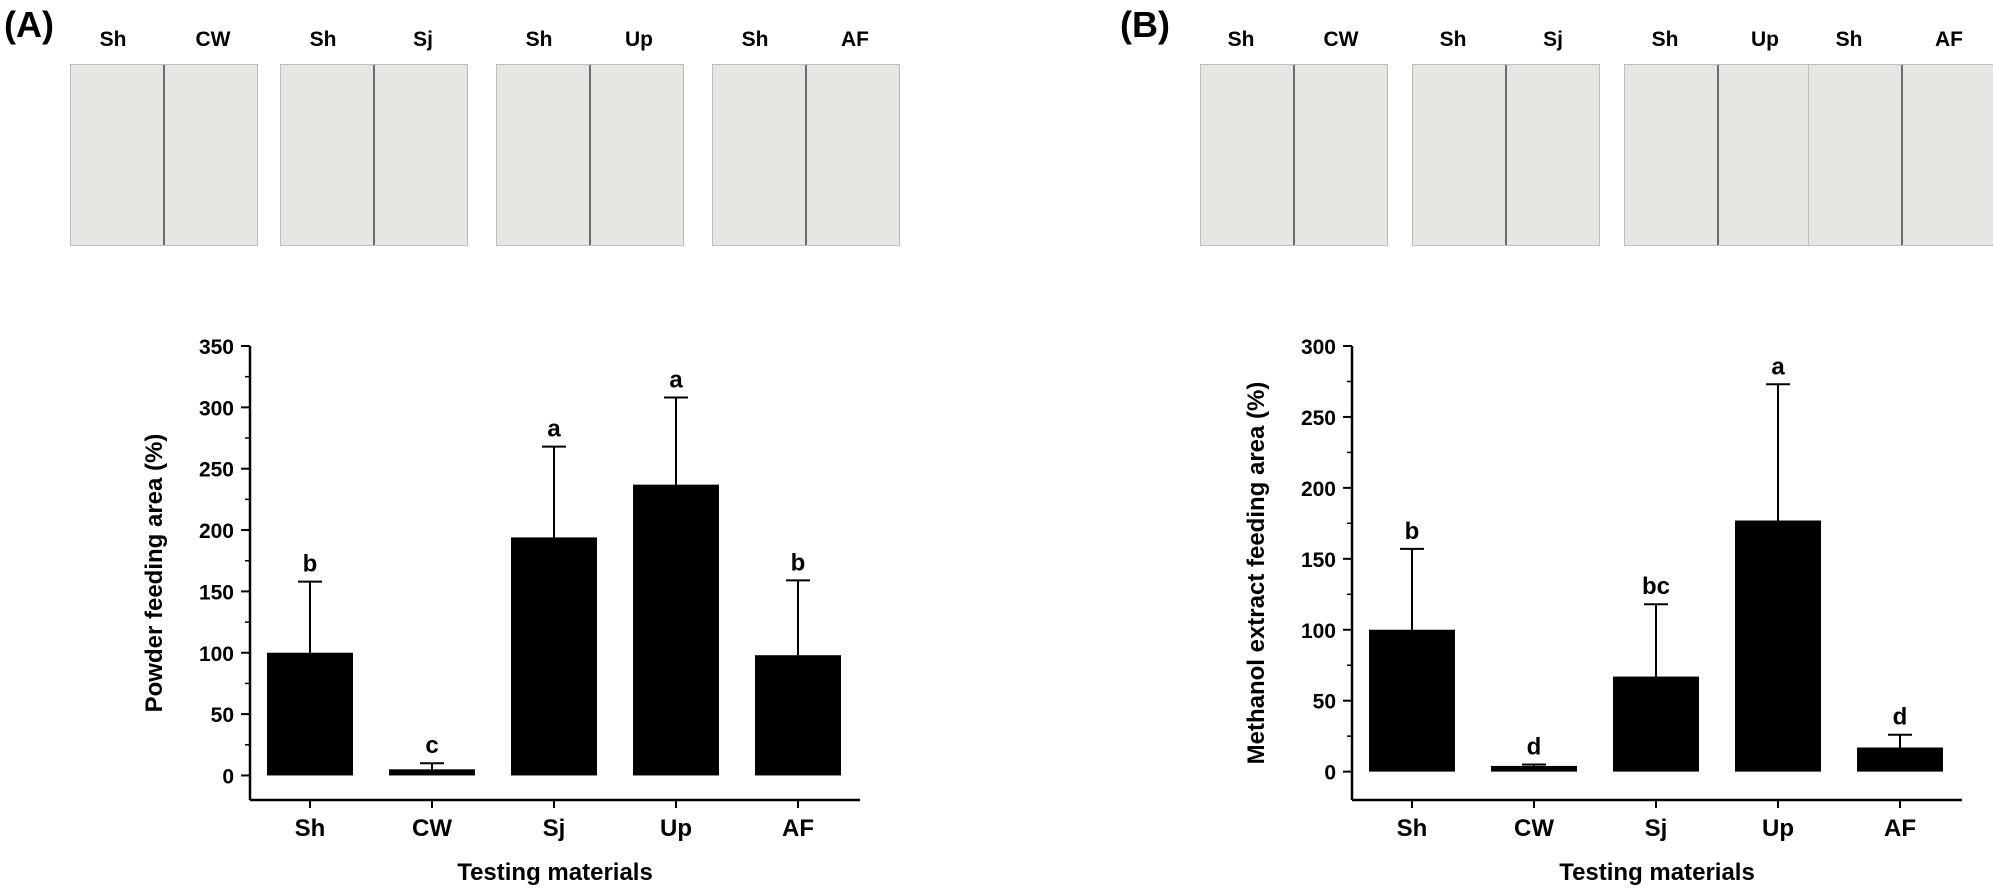 Image resolution: width=1993 pixels, height=893 pixels. What do you see at coordinates (1145, 24) in the screenshot?
I see `panel-label-b: (B)` at bounding box center [1145, 24].